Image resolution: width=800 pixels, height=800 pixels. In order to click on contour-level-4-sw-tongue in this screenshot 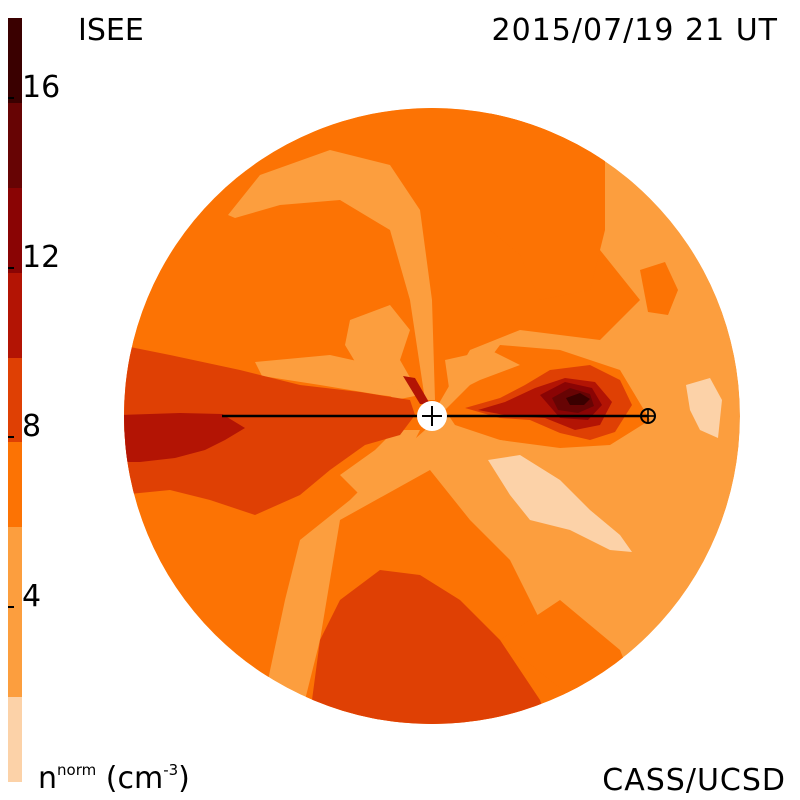, I will do `click(380, 462)`.